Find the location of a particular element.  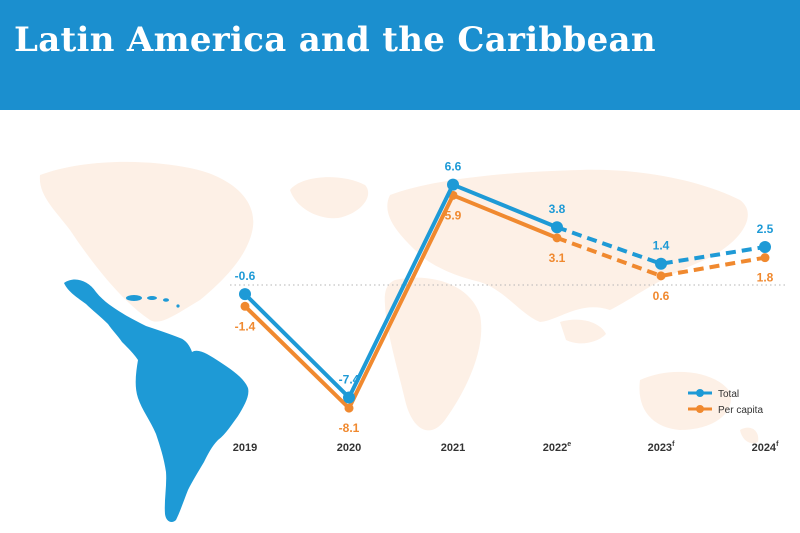

x-tick-label: 2024f is located at coordinates (765, 447).